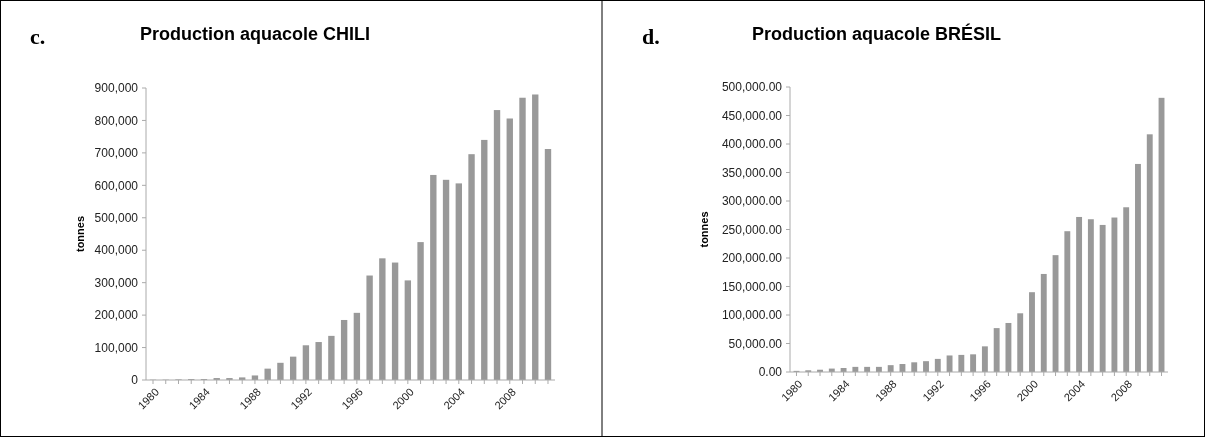 This screenshot has width=1205, height=437. Describe the element at coordinates (752, 172) in the screenshot. I see `y-tick-label: 350,000.00` at that location.